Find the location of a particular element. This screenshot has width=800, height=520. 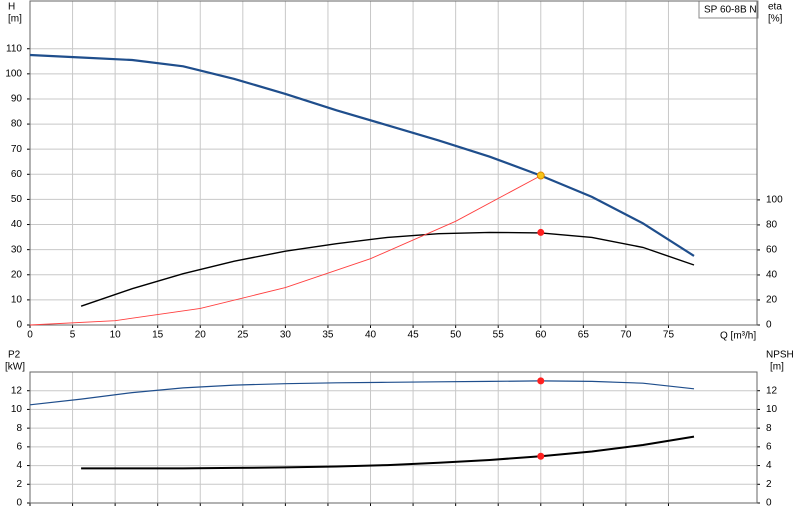

y-tick-label: 110 is located at coordinates (14, 48).